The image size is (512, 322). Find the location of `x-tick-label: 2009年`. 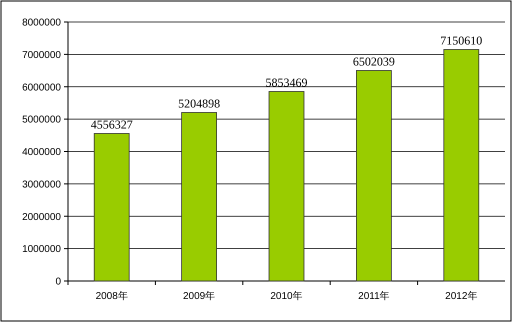

x-tick-label: 2009年 is located at coordinates (199, 296).